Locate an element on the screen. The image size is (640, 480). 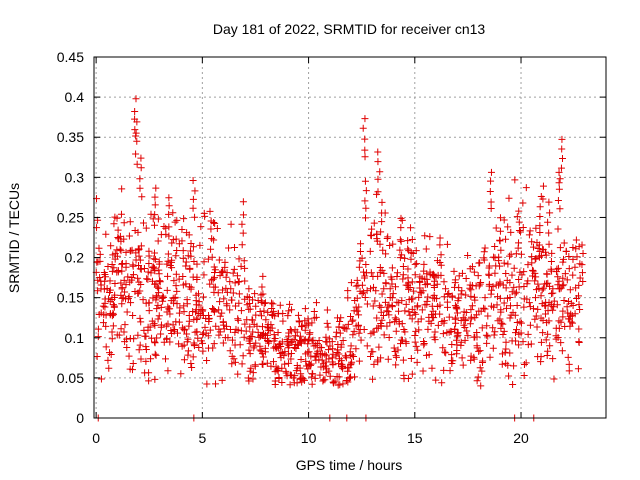
y-tick-label: 0.2 is located at coordinates (75, 258).